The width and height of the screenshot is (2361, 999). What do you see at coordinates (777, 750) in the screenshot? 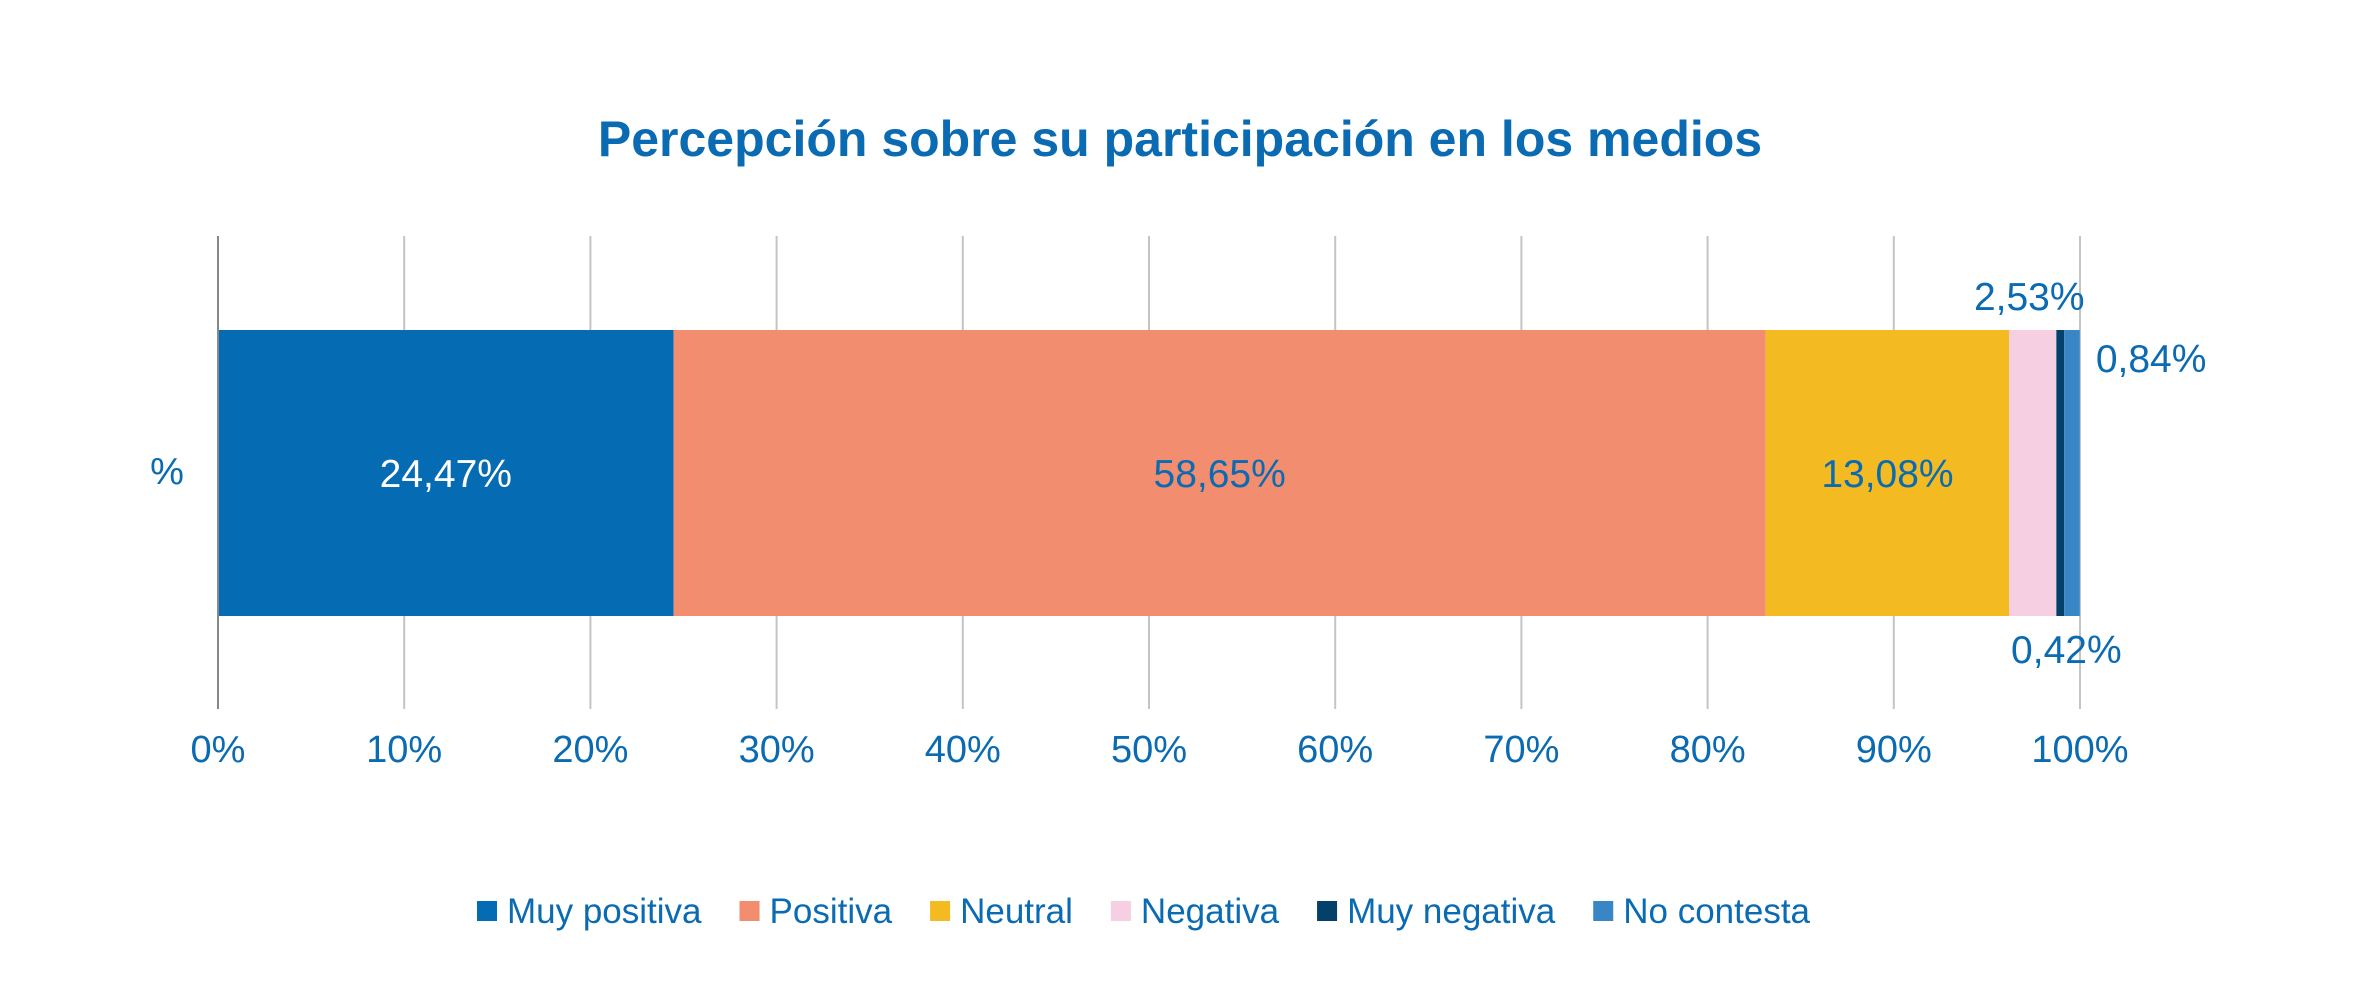
I see `x-tick-label: 30%` at bounding box center [777, 750].